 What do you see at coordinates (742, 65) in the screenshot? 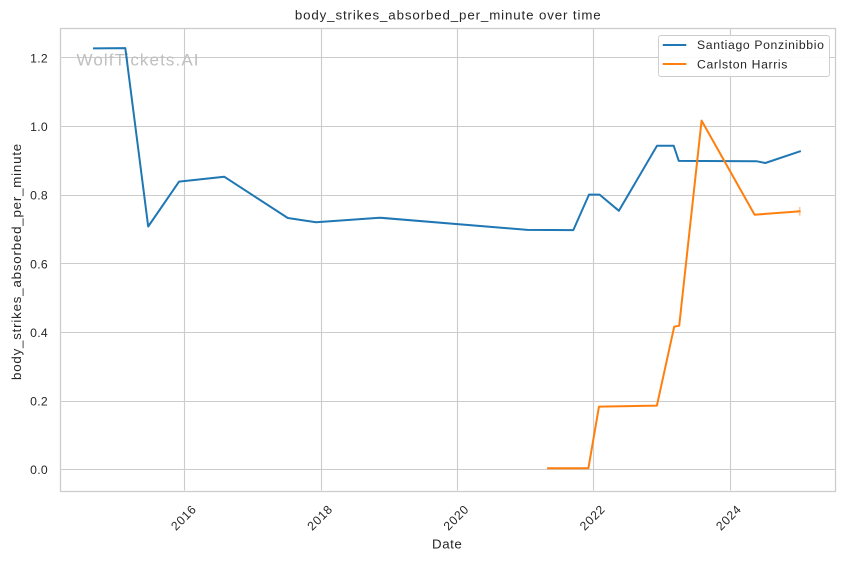
I see `svg-text: Carlston Harris` at bounding box center [742, 65].